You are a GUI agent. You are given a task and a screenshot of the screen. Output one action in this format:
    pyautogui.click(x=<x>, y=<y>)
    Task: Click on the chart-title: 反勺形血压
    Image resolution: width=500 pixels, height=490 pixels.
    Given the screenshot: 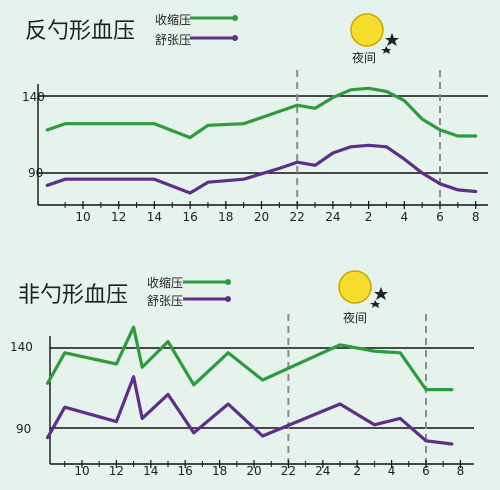 What is the action you would take?
    pyautogui.click(x=80, y=31)
    